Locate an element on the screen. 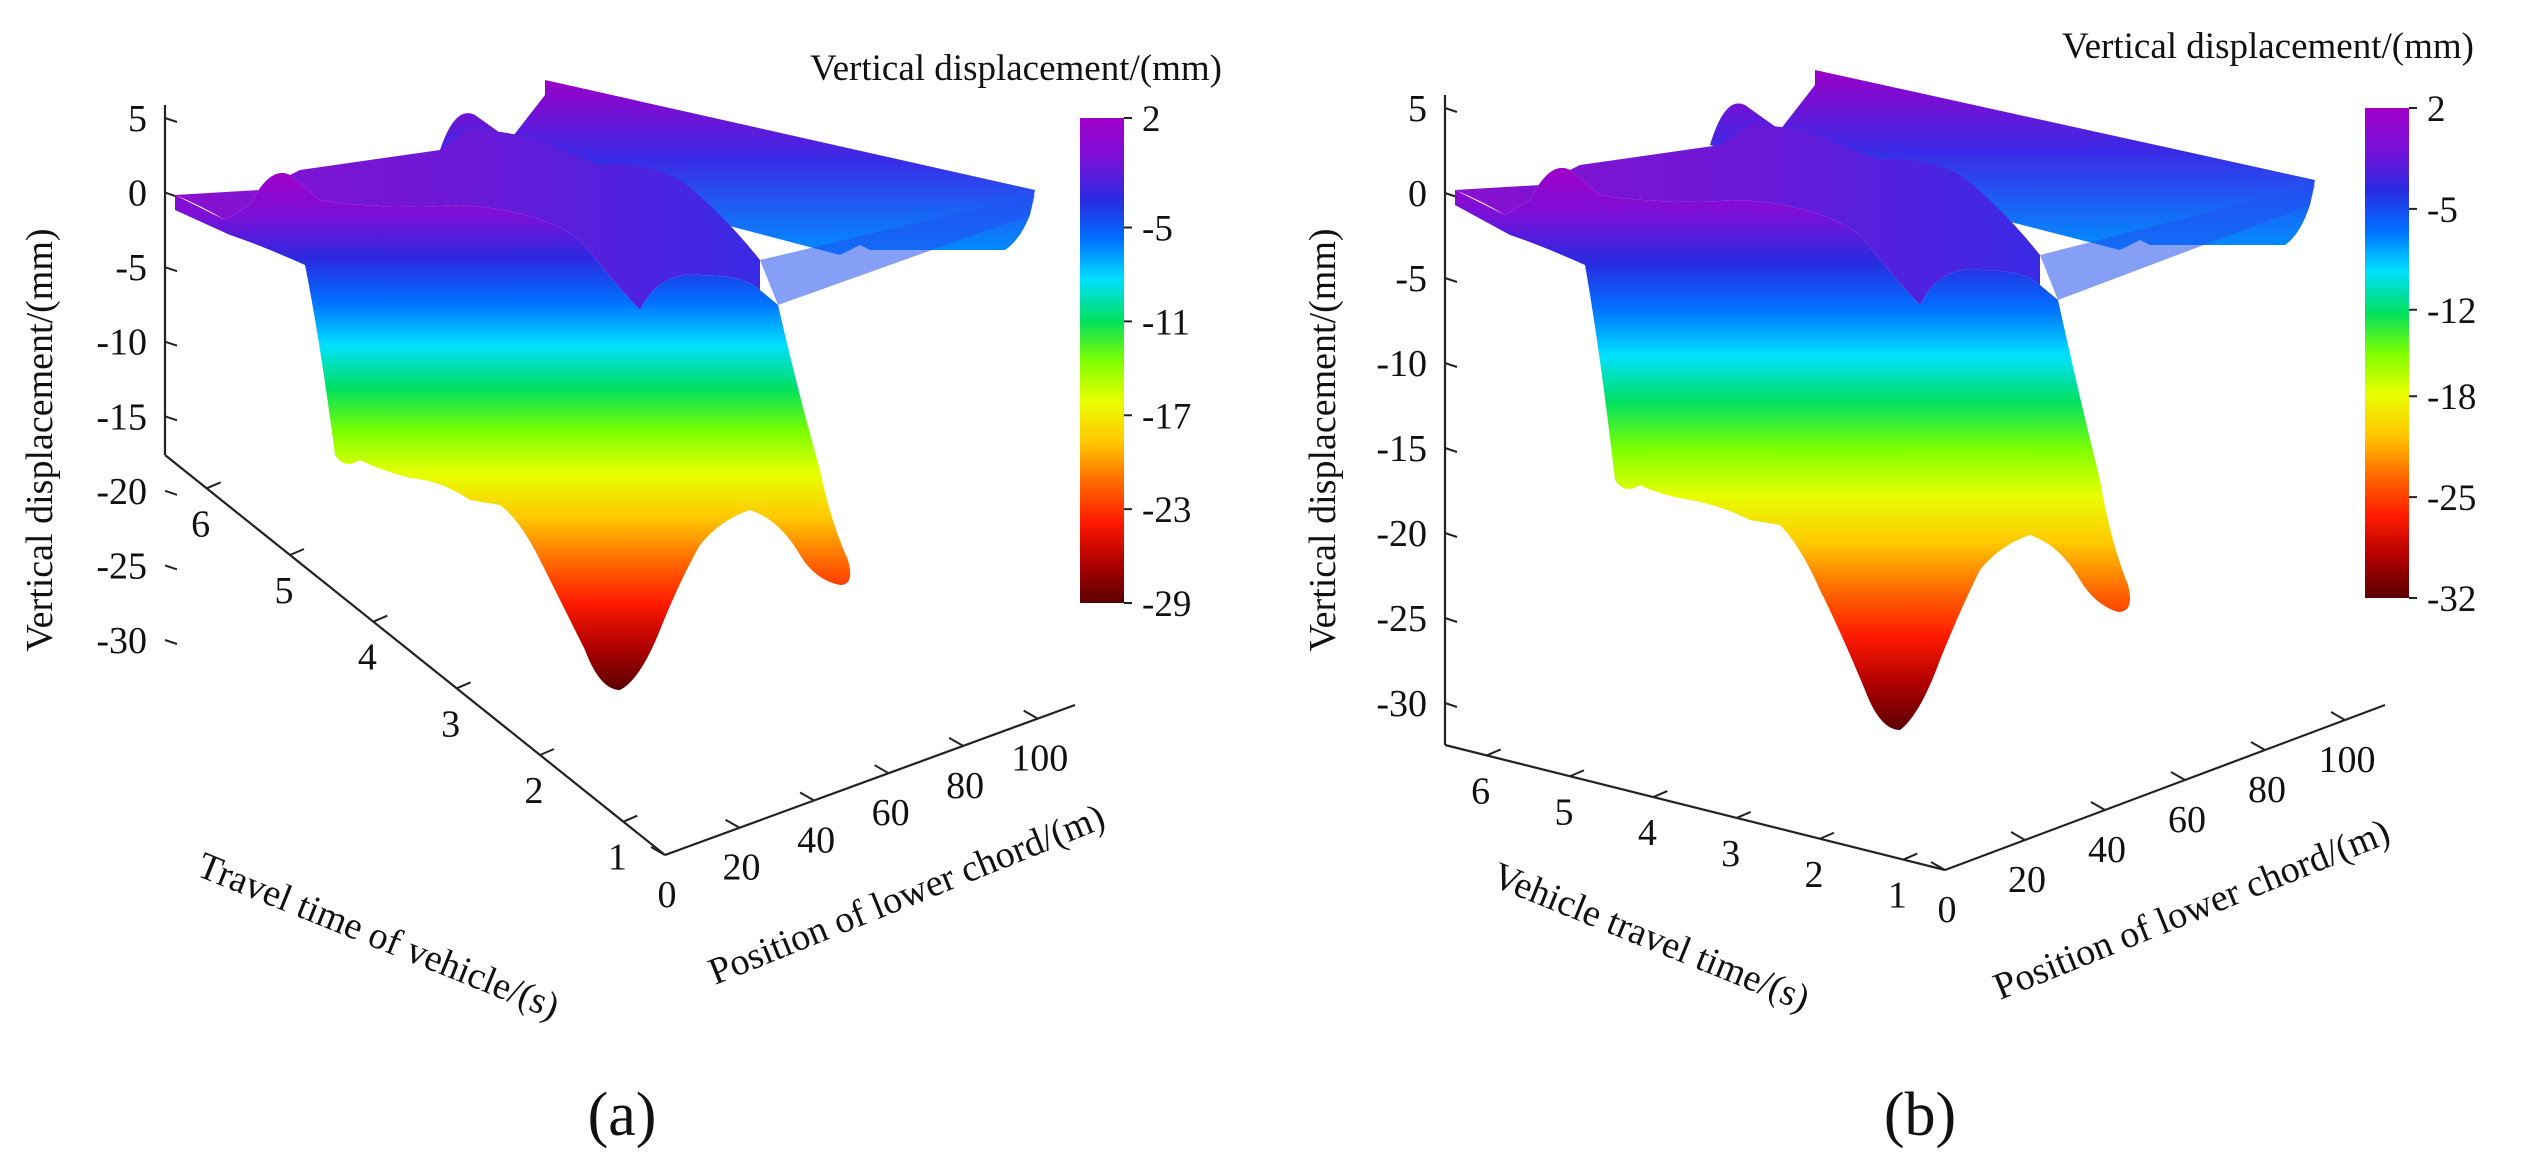 The width and height of the screenshot is (2548, 1174). x-tick-label: 0 is located at coordinates (667, 895).